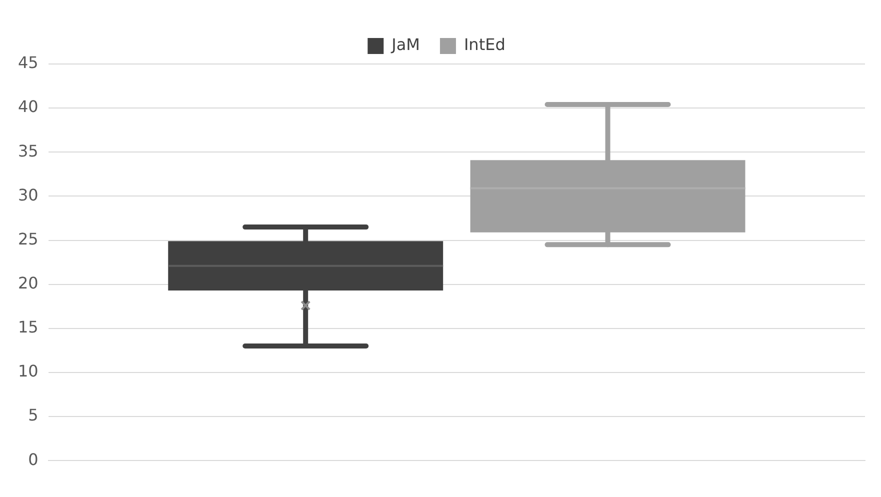  What do you see at coordinates (28, 194) in the screenshot?
I see `y-tick-label: 30` at bounding box center [28, 194].